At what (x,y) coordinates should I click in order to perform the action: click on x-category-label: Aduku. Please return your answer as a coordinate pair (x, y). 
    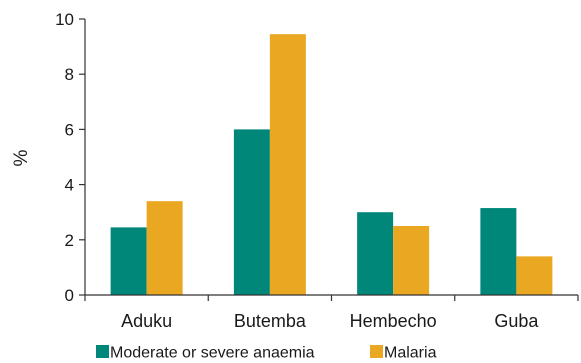
    Looking at the image, I should click on (146, 321).